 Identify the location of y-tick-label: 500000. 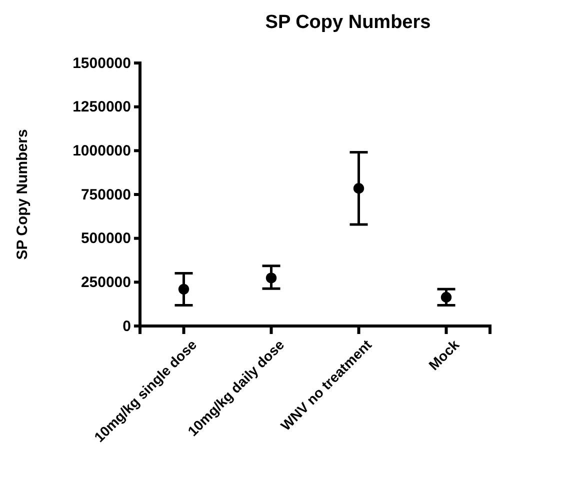
(105, 239).